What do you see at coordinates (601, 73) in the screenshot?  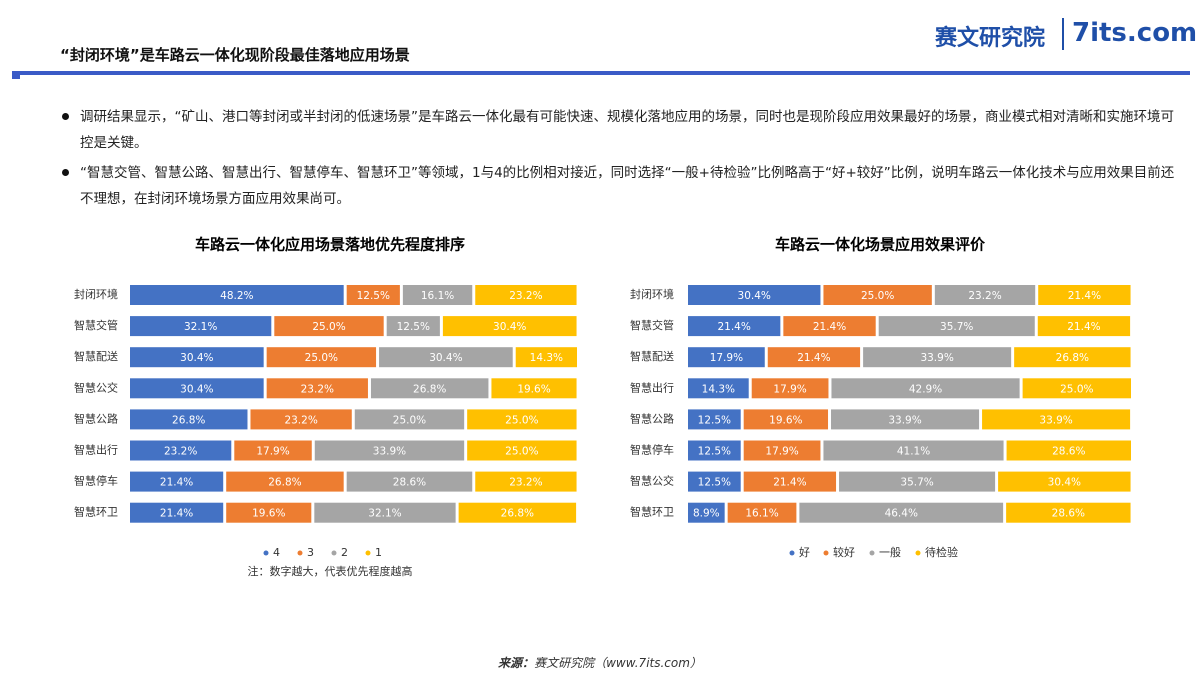 I see `title-rule` at bounding box center [601, 73].